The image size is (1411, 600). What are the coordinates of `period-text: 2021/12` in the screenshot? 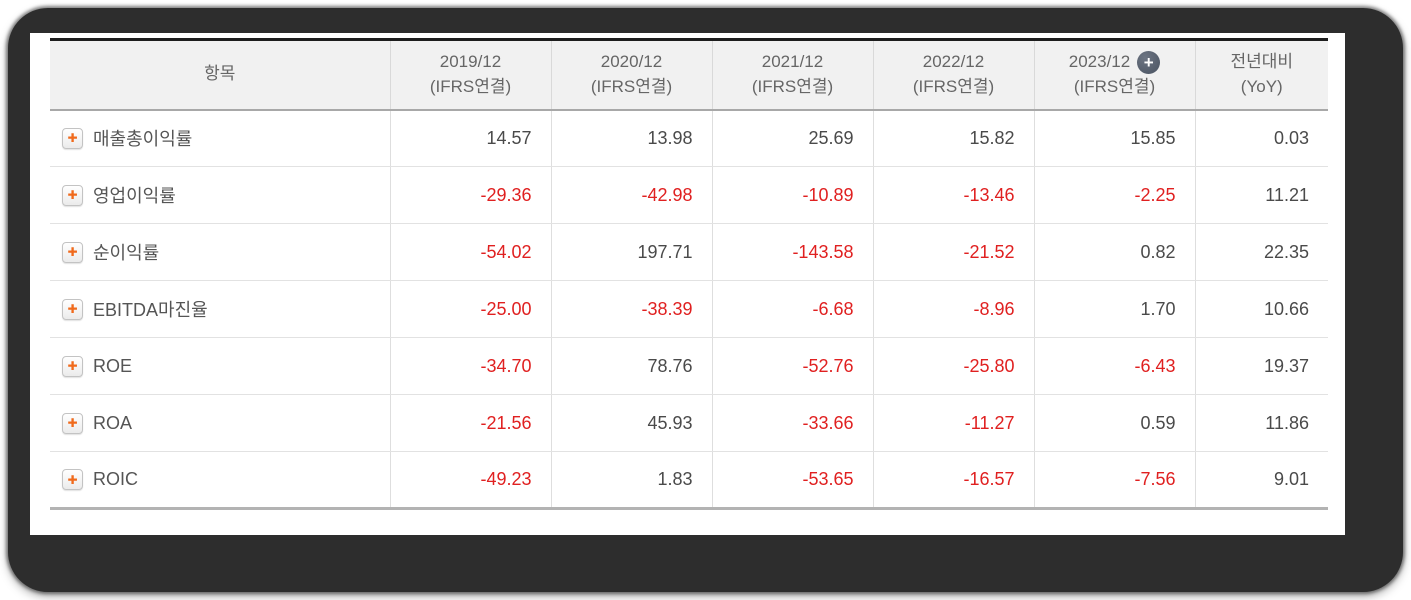 It's located at (792, 62).